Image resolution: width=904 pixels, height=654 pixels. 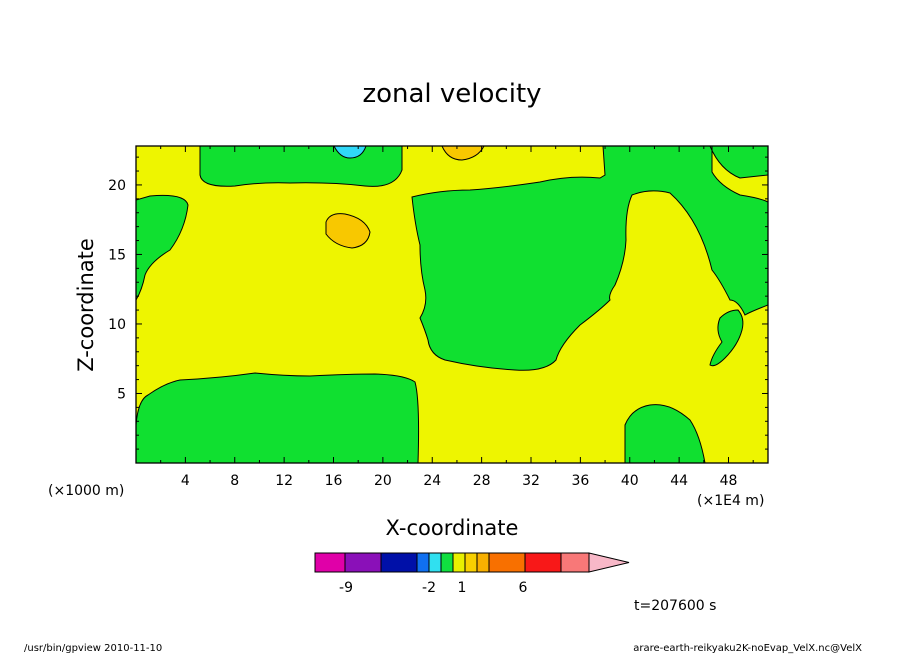 I want to click on colorbar-label: 6, so click(x=523, y=588).